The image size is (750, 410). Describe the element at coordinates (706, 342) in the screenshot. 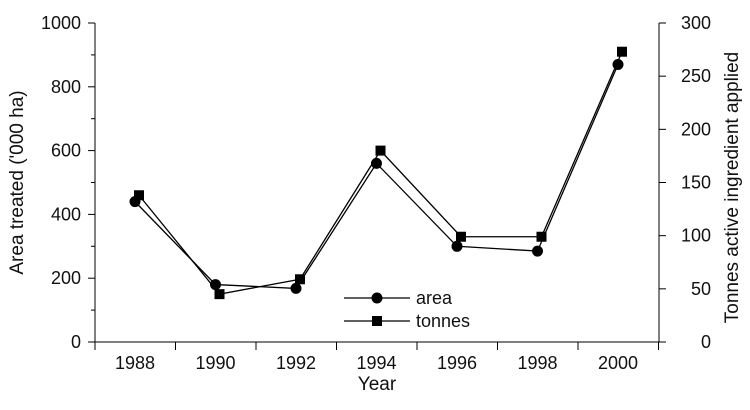

I see `y-right-tick-label: 0` at that location.